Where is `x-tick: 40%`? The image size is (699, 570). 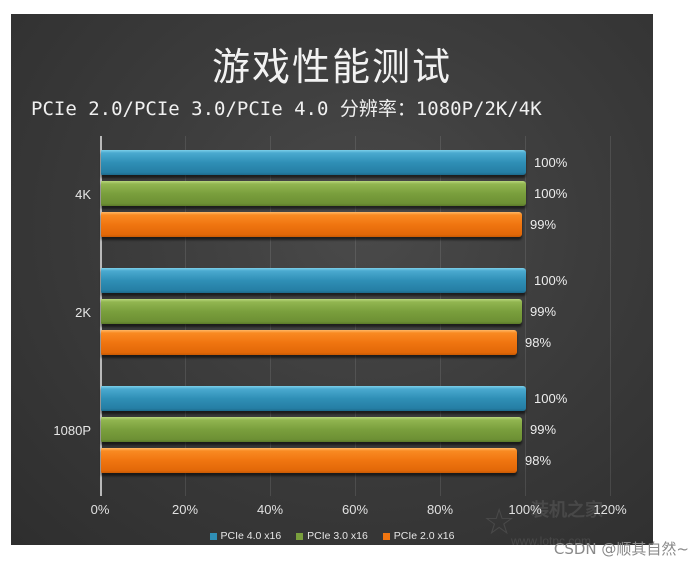
x-tick: 40% is located at coordinates (270, 509).